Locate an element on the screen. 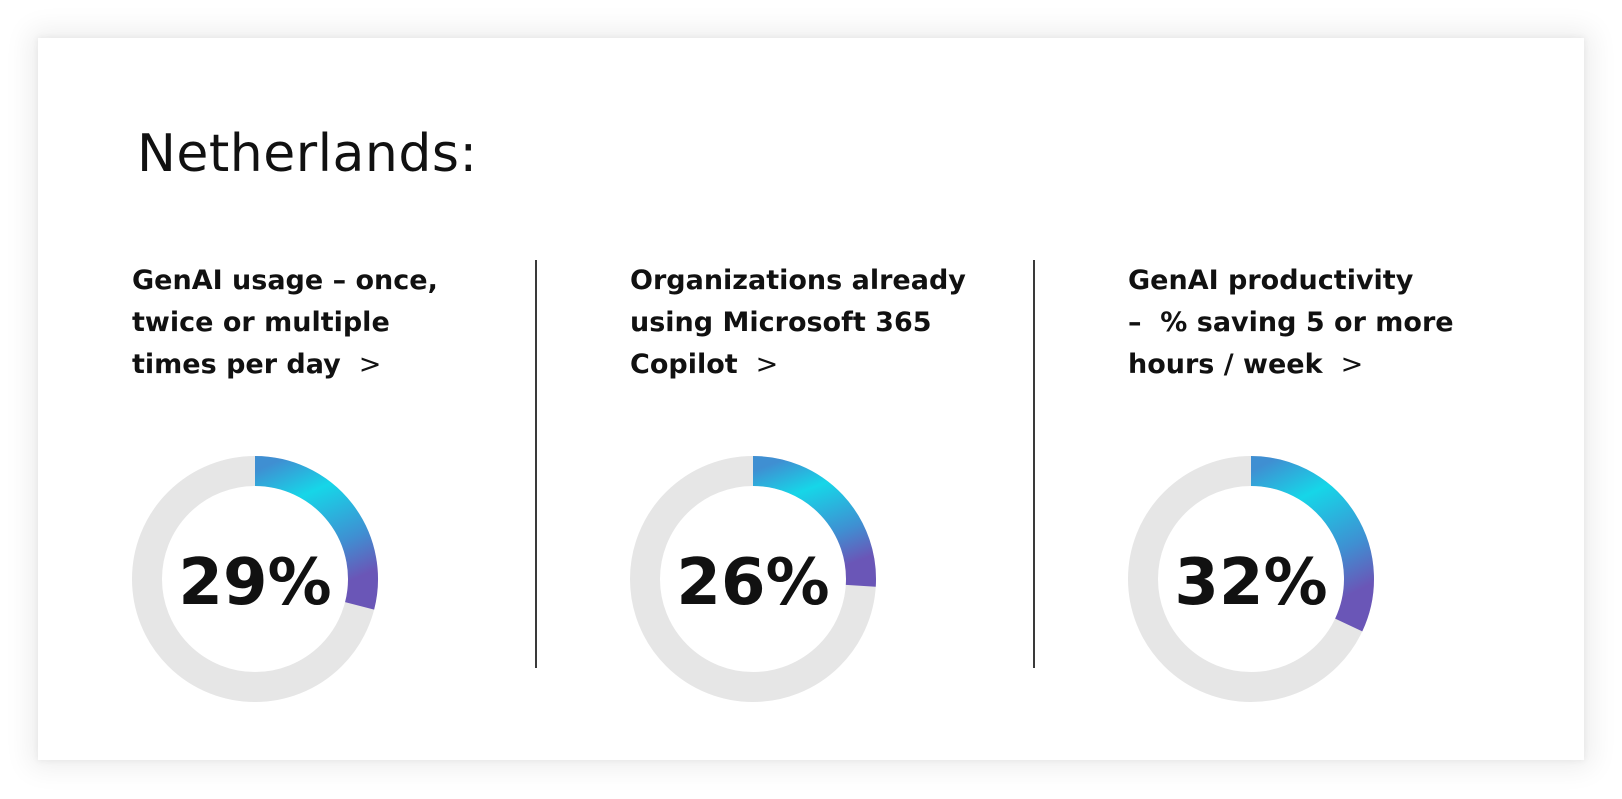  metric-title-line: twice or multiple is located at coordinates (261, 322).